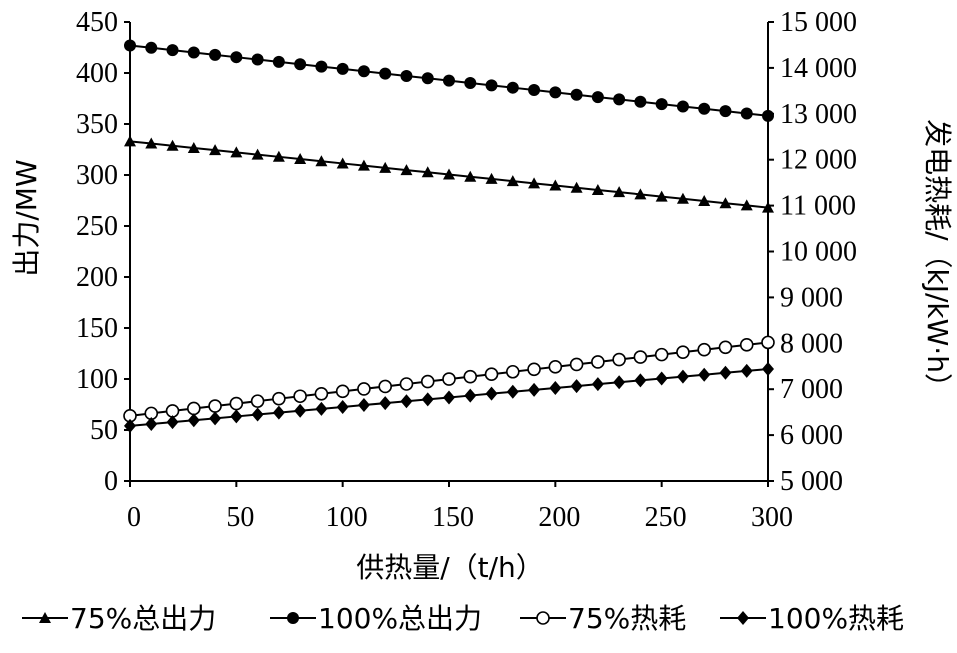 This screenshot has width=957, height=653. Describe the element at coordinates (143, 618) in the screenshot. I see `legend-label: 75%总出力` at that location.